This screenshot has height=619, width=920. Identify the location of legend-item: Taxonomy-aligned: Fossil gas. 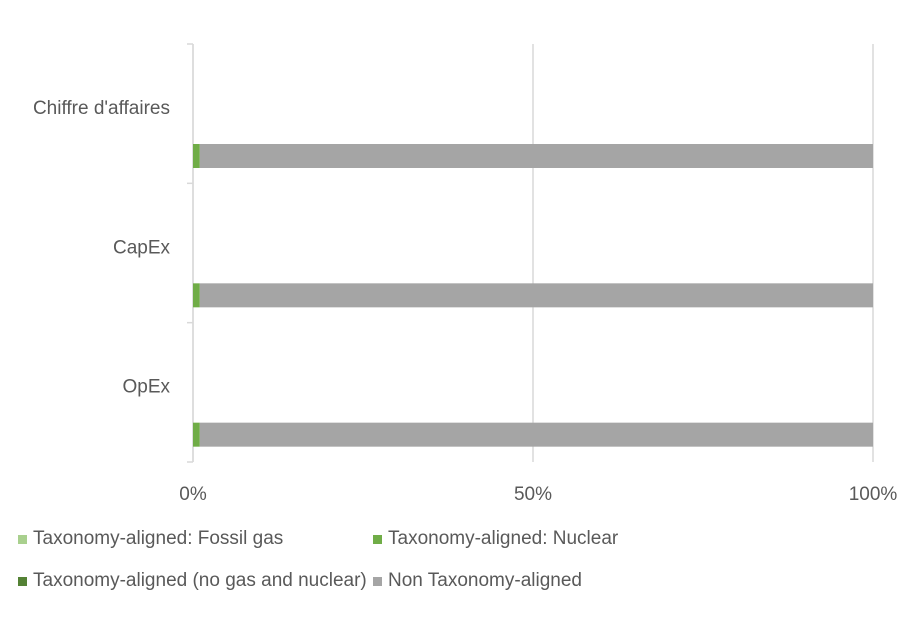
(195, 539).